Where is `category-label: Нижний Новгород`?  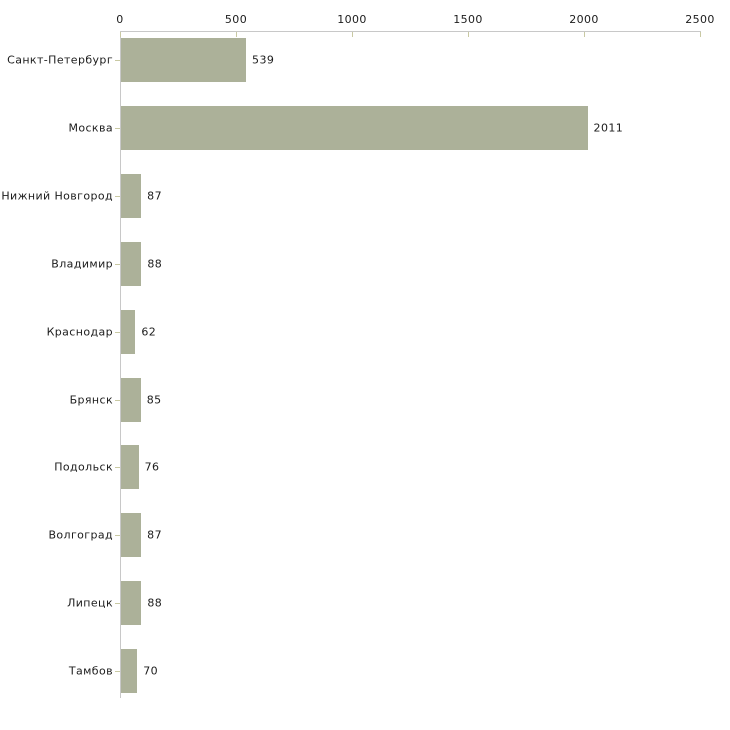
category-label: Нижний Новгород is located at coordinates (57, 196).